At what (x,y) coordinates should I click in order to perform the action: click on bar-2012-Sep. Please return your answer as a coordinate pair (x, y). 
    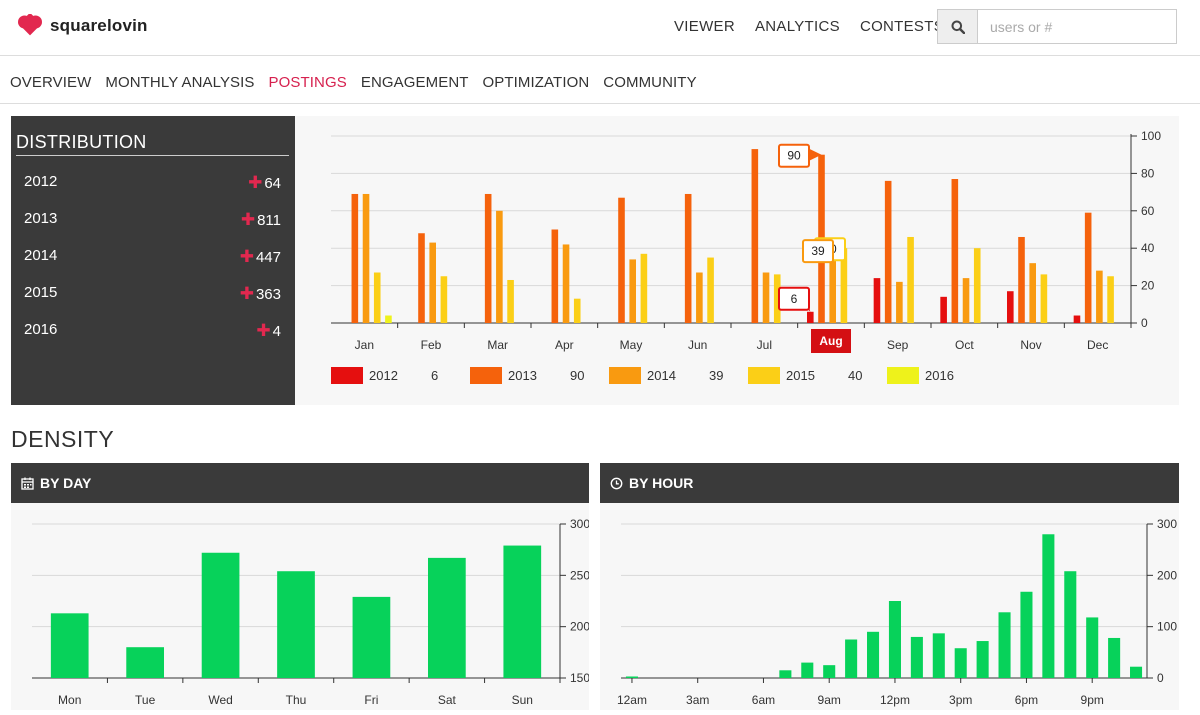
    Looking at the image, I should click on (877, 300).